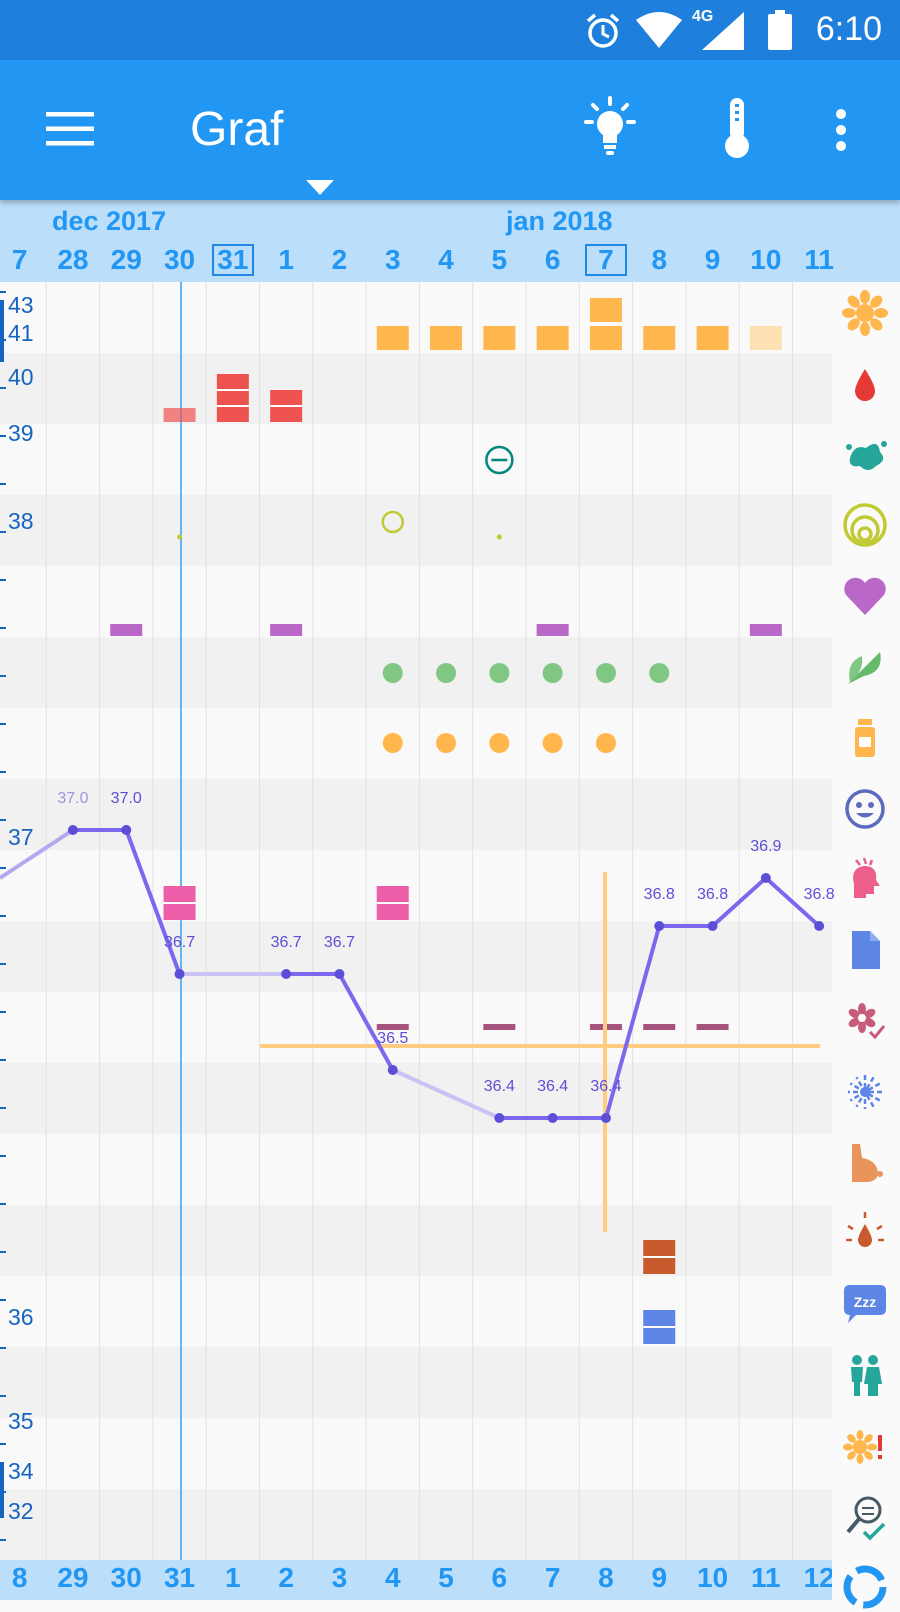 The width and height of the screenshot is (900, 1612). What do you see at coordinates (232, 260) in the screenshot?
I see `day-label-top: 31` at bounding box center [232, 260].